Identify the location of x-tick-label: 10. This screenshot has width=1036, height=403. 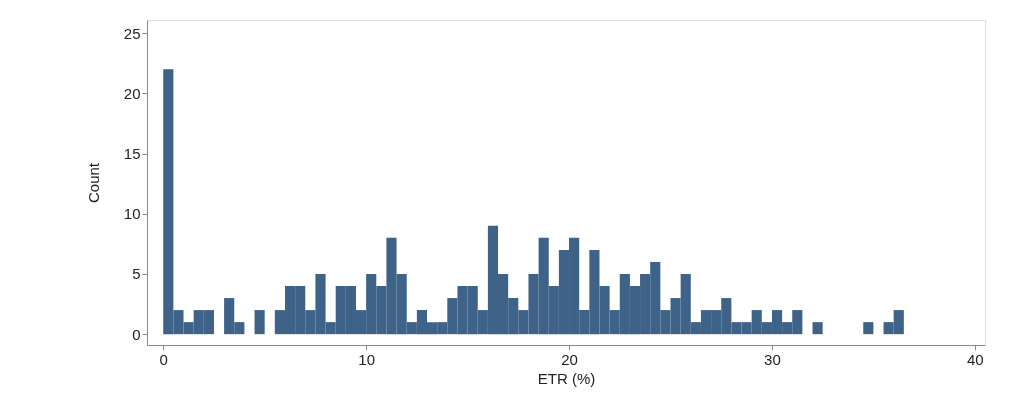
(366, 359).